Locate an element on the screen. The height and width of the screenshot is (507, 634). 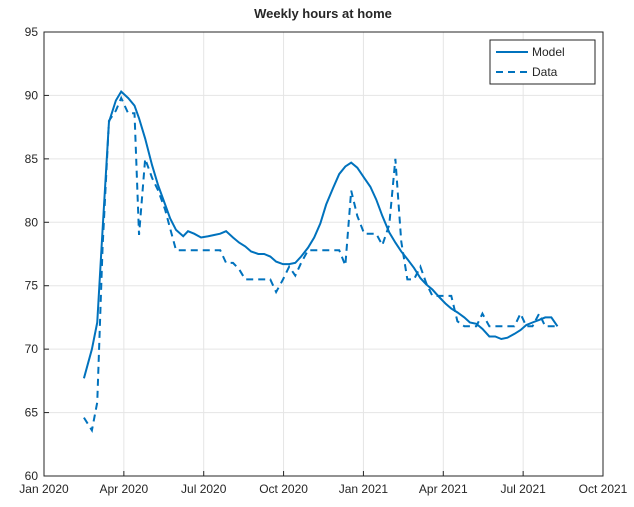
y-tick-label: 60 is located at coordinates (32, 476).